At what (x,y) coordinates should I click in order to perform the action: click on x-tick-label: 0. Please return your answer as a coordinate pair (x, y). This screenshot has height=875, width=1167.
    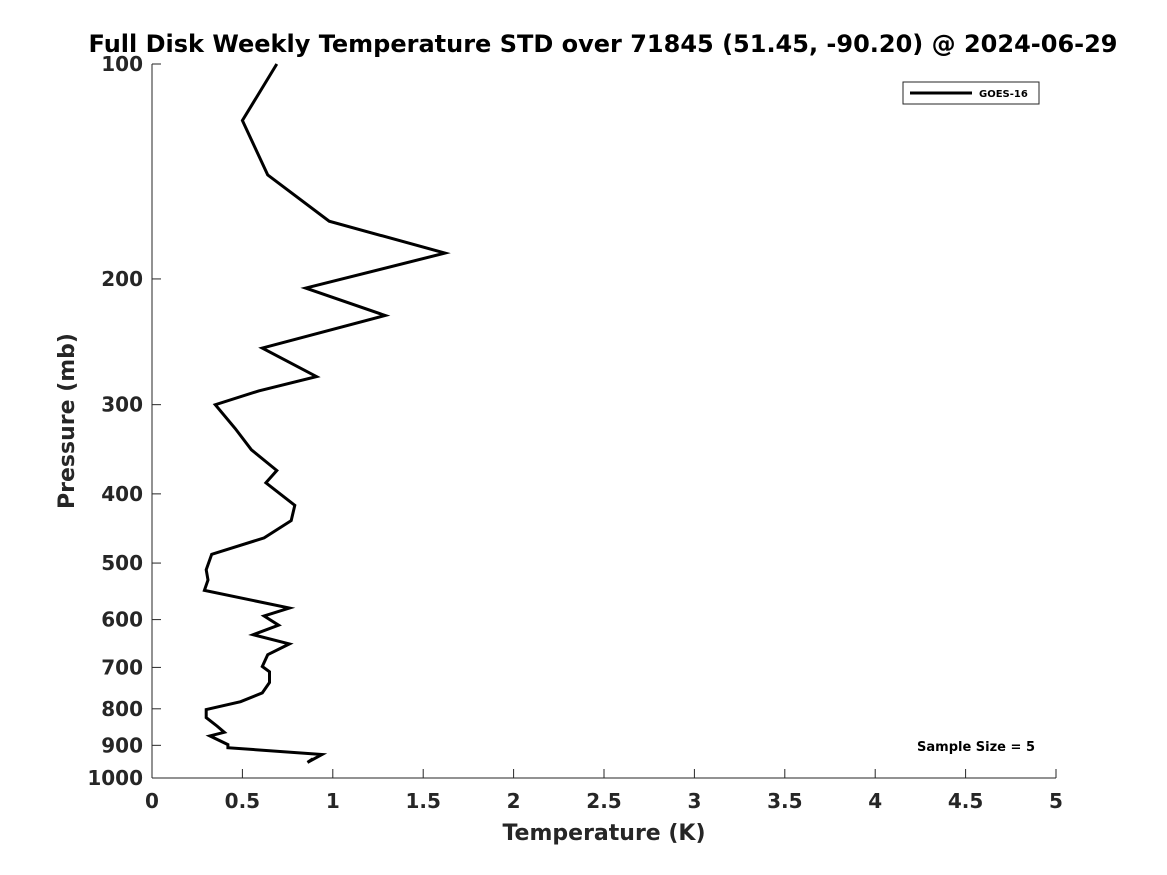
    Looking at the image, I should click on (152, 801).